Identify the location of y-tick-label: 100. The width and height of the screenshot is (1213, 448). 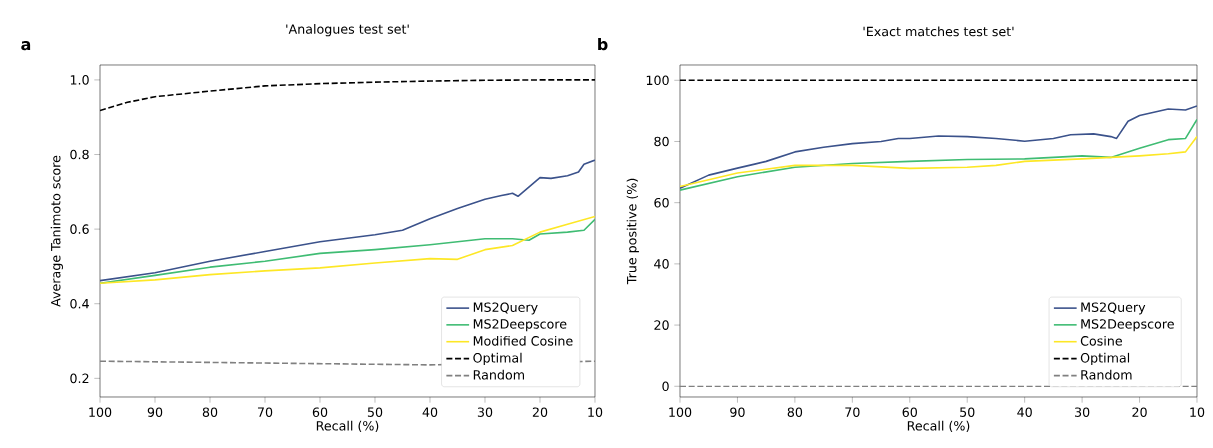
(657, 80).